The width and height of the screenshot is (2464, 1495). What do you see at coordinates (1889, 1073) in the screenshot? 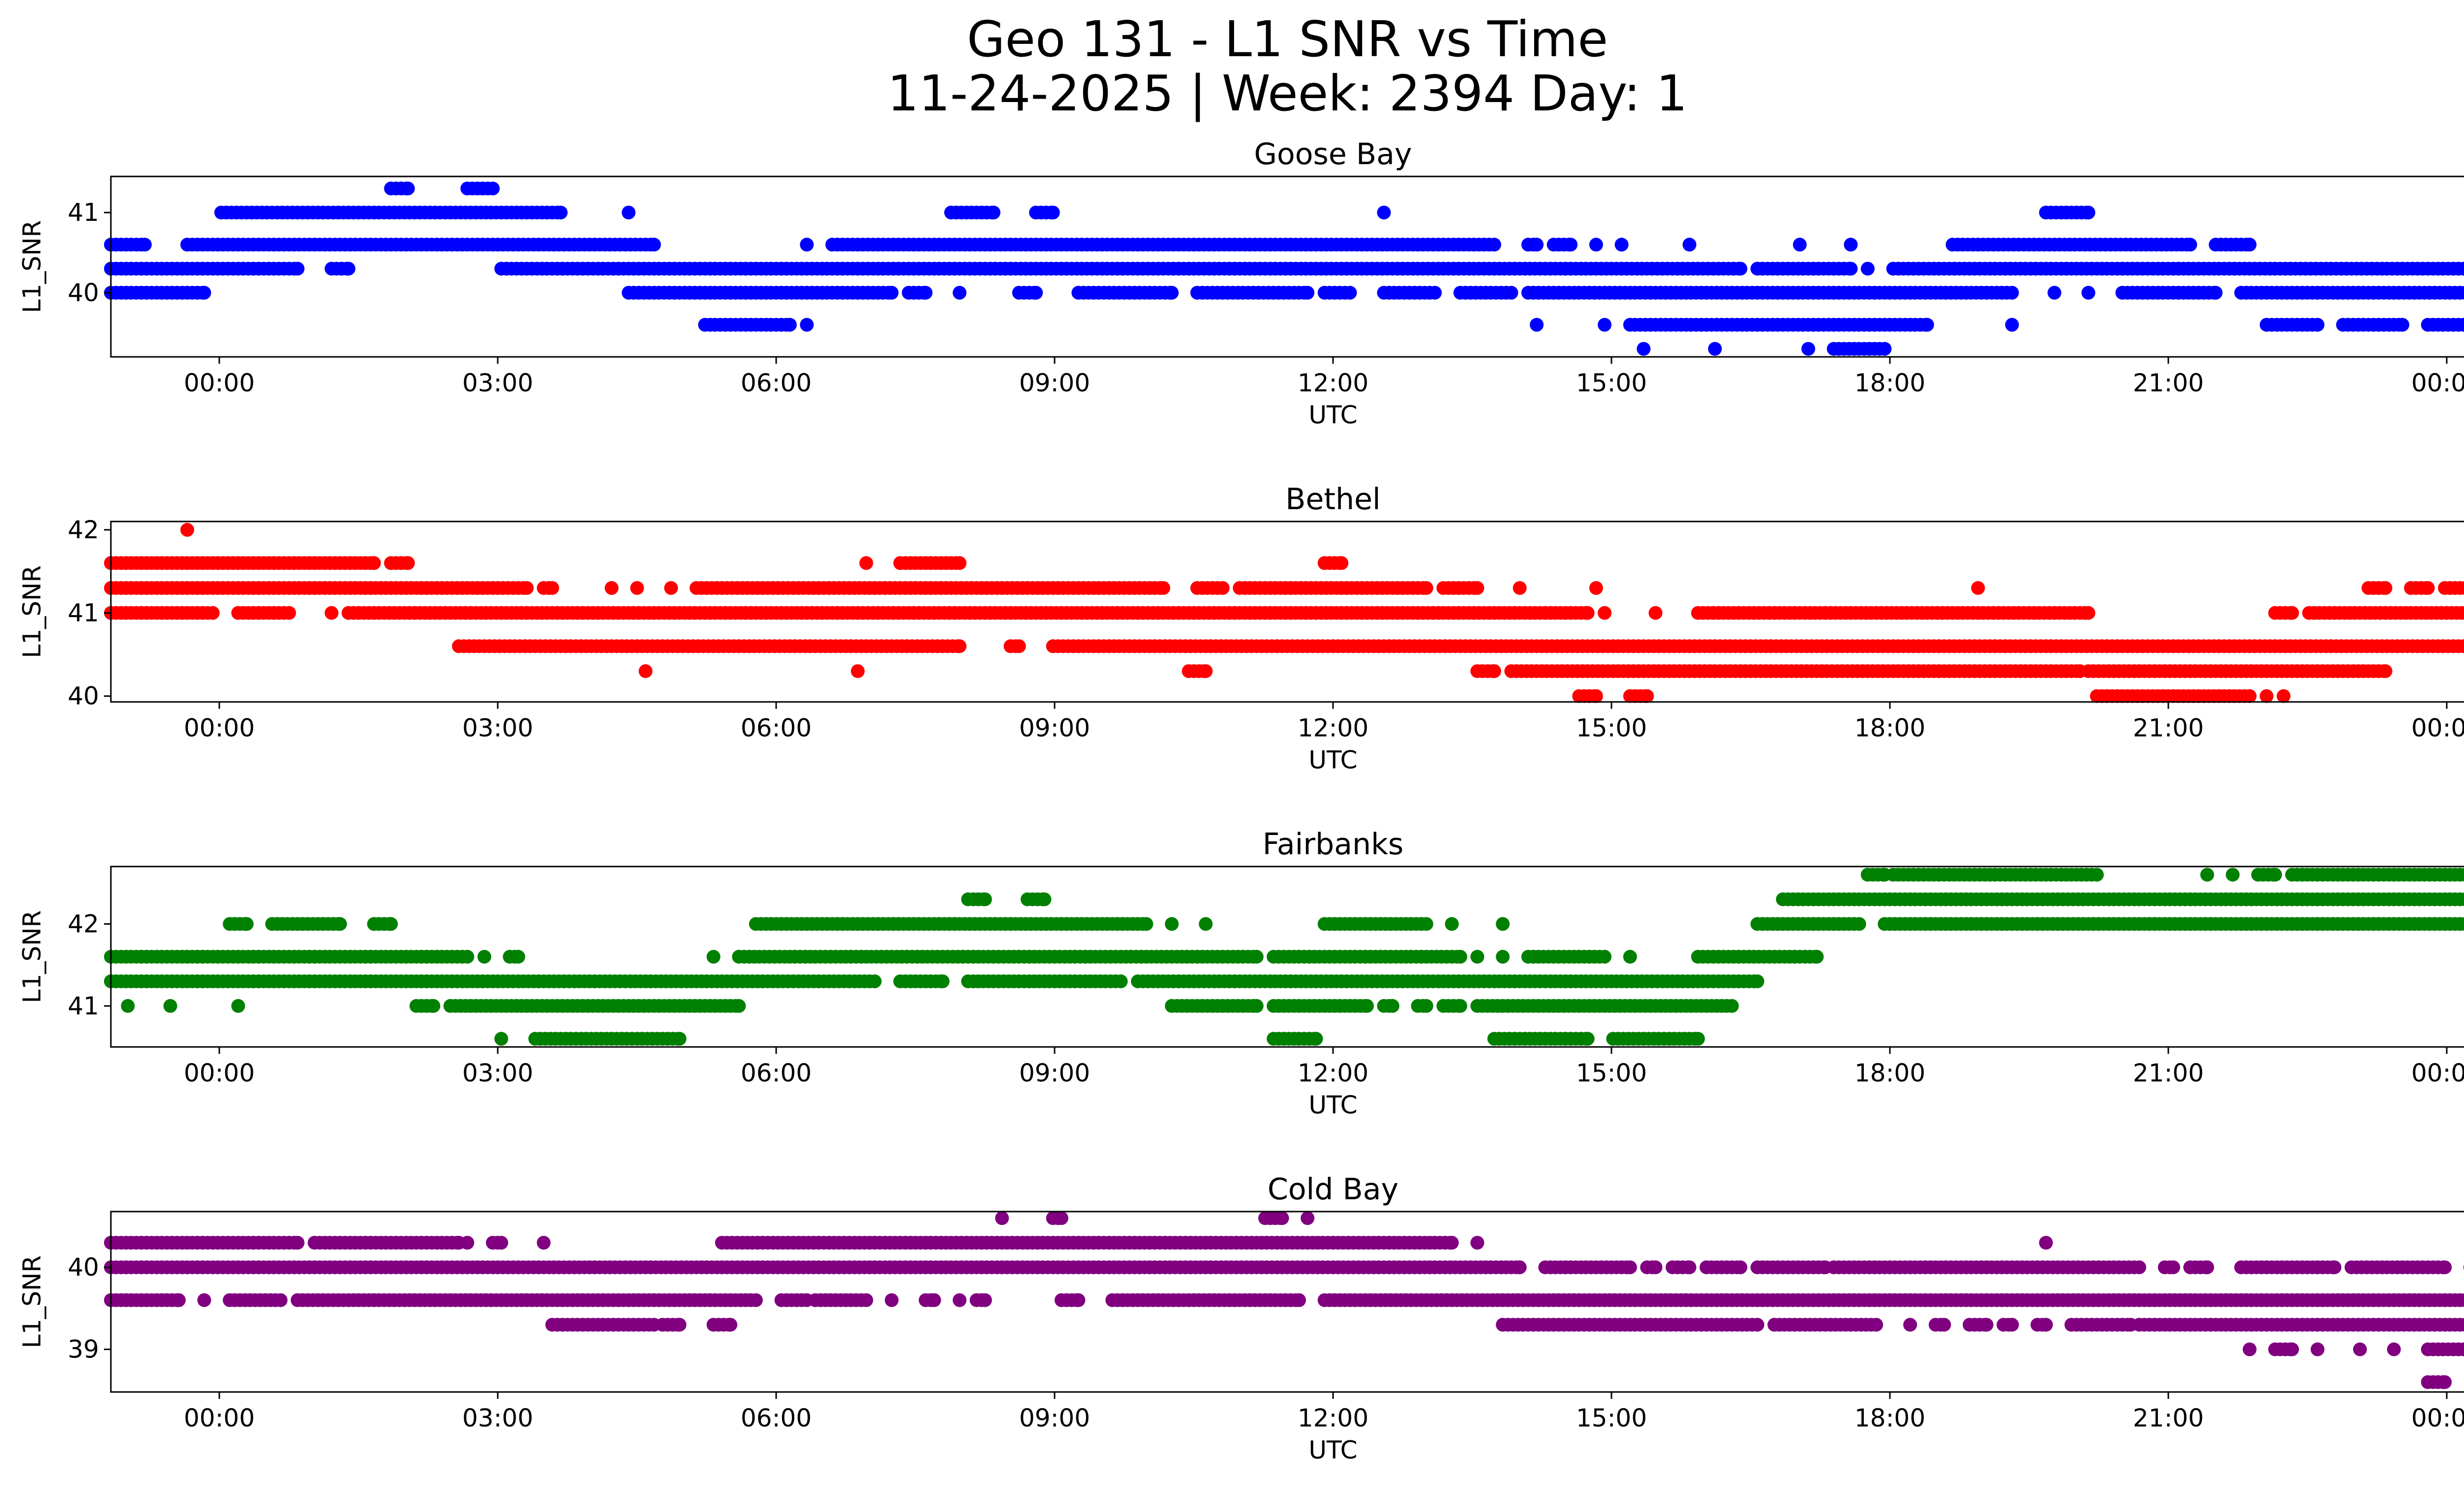
I see `x-tick-label: 18:00` at bounding box center [1889, 1073].